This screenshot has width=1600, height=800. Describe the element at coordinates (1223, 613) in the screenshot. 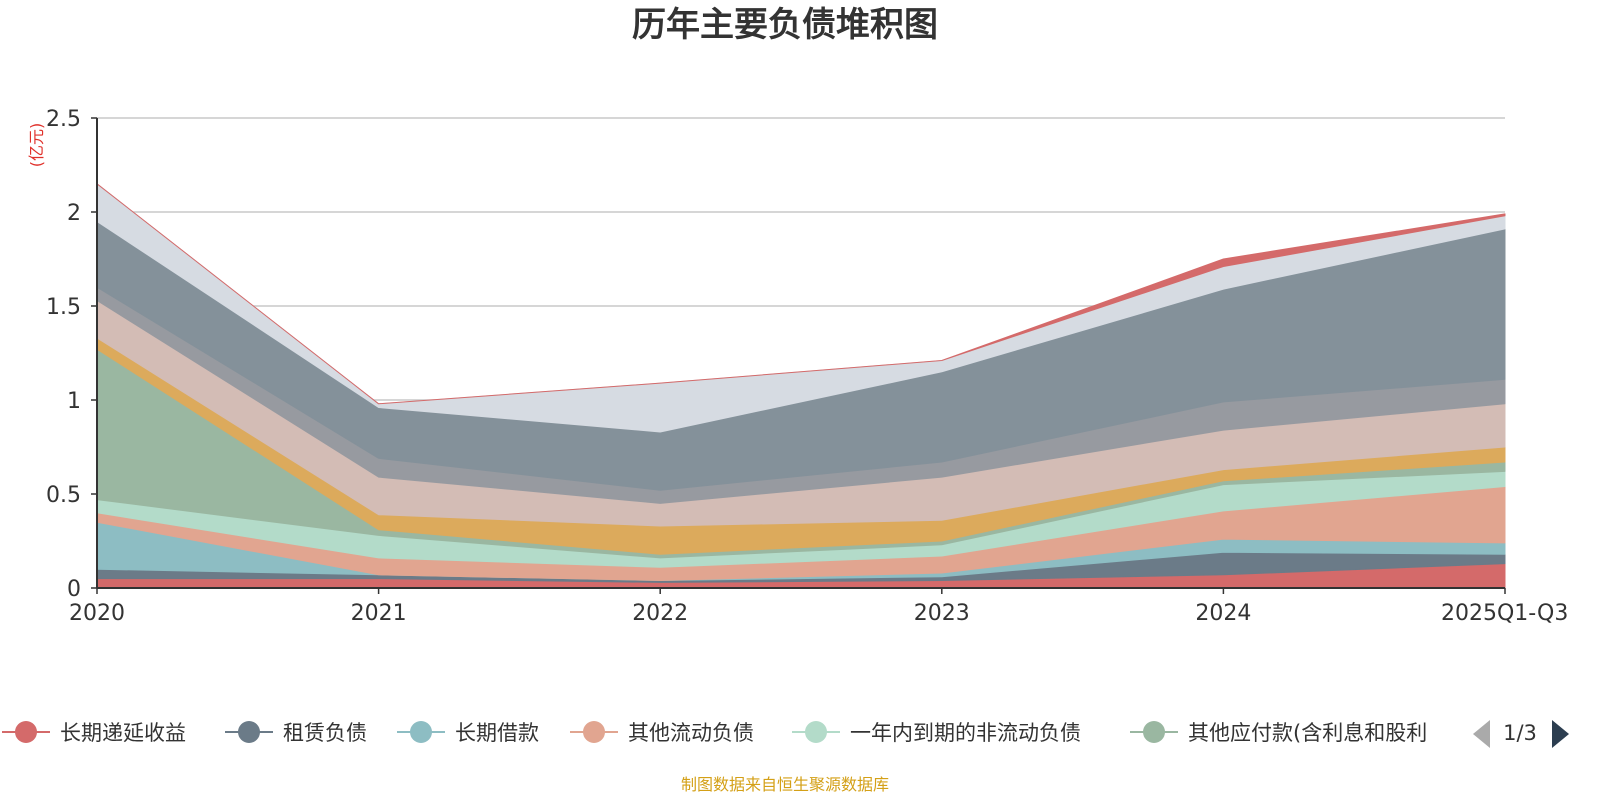

I see `x-tick-label: 2024` at that location.